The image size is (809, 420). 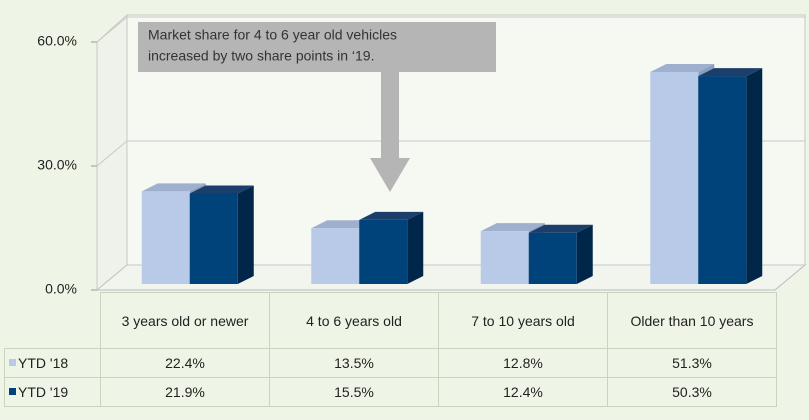 I want to click on value-label: 13.5%, so click(x=354, y=363).